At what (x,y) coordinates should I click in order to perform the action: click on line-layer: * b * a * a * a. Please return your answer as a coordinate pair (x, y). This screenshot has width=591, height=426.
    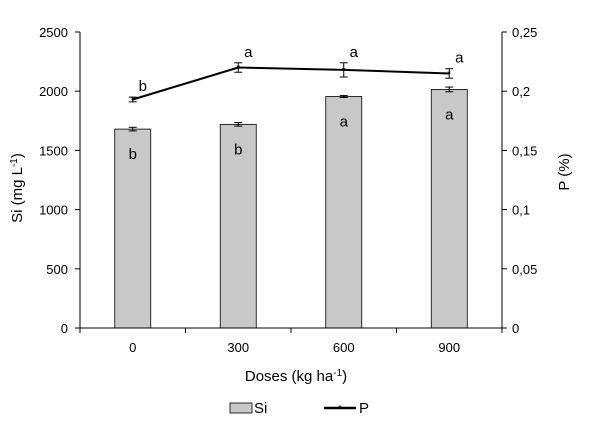
    Looking at the image, I should click on (296, 75).